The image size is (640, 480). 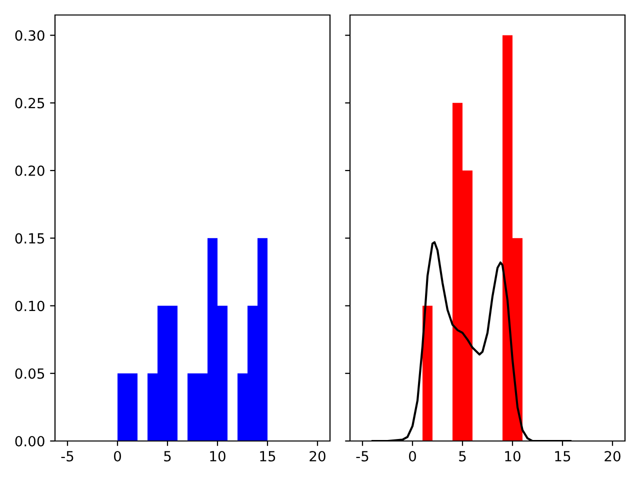 What do you see at coordinates (29, 373) in the screenshot?
I see `y-tick-label: 0.05` at bounding box center [29, 373].